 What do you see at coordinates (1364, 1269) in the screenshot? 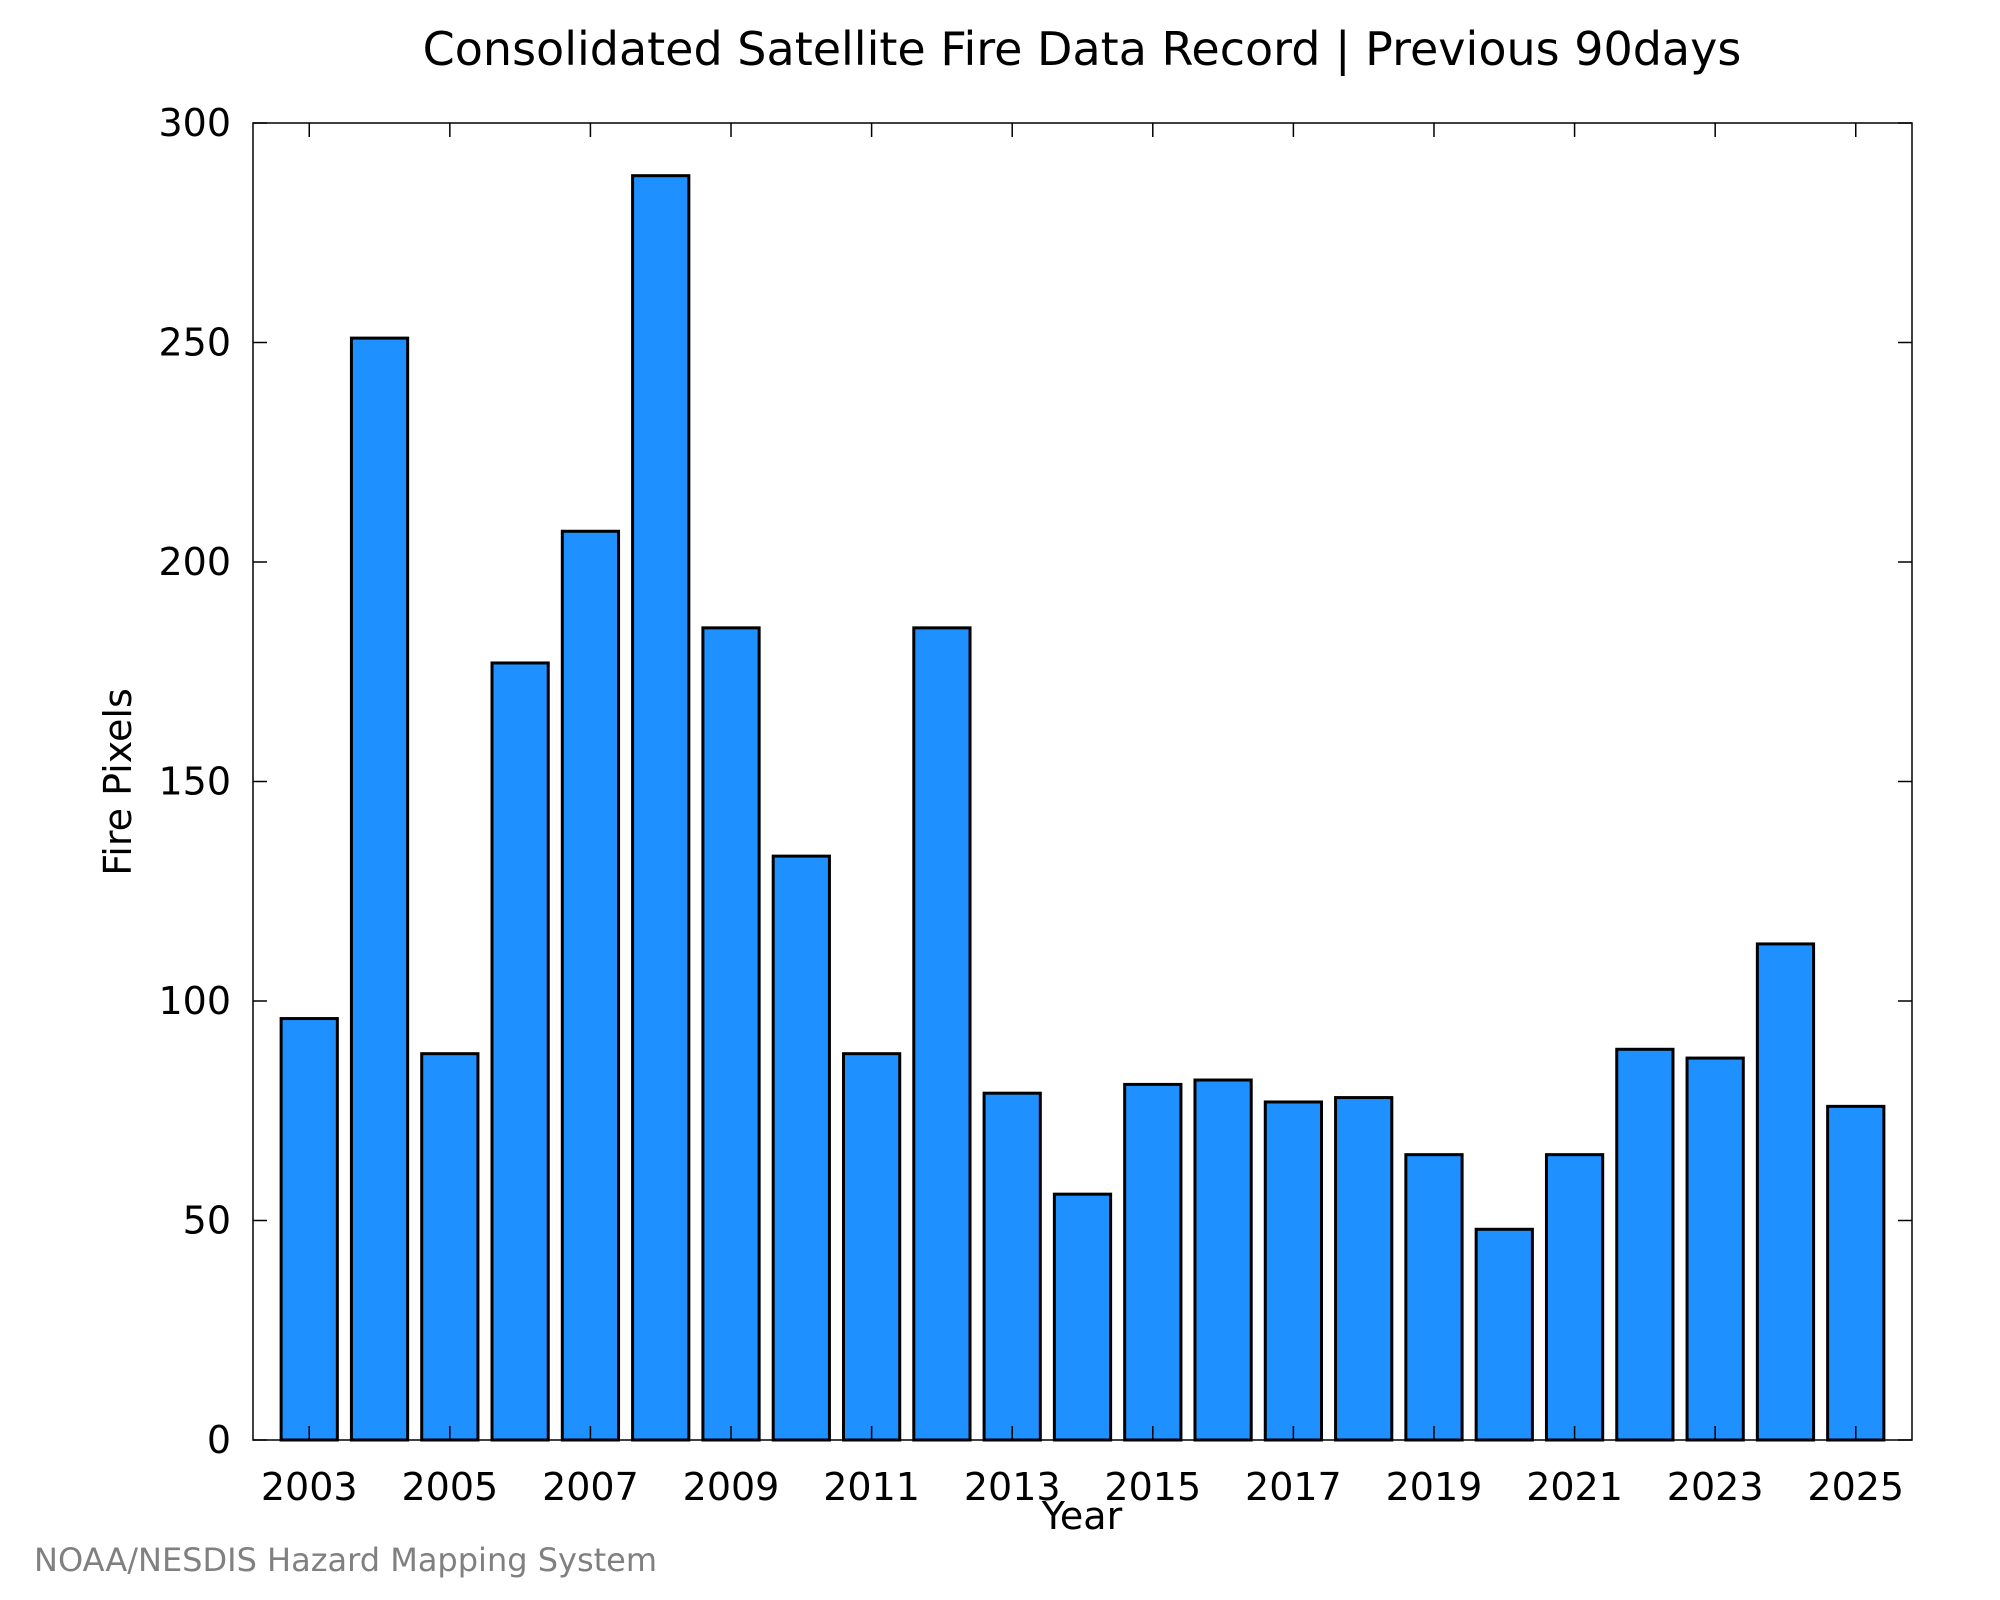
I see `bar-2018` at bounding box center [1364, 1269].